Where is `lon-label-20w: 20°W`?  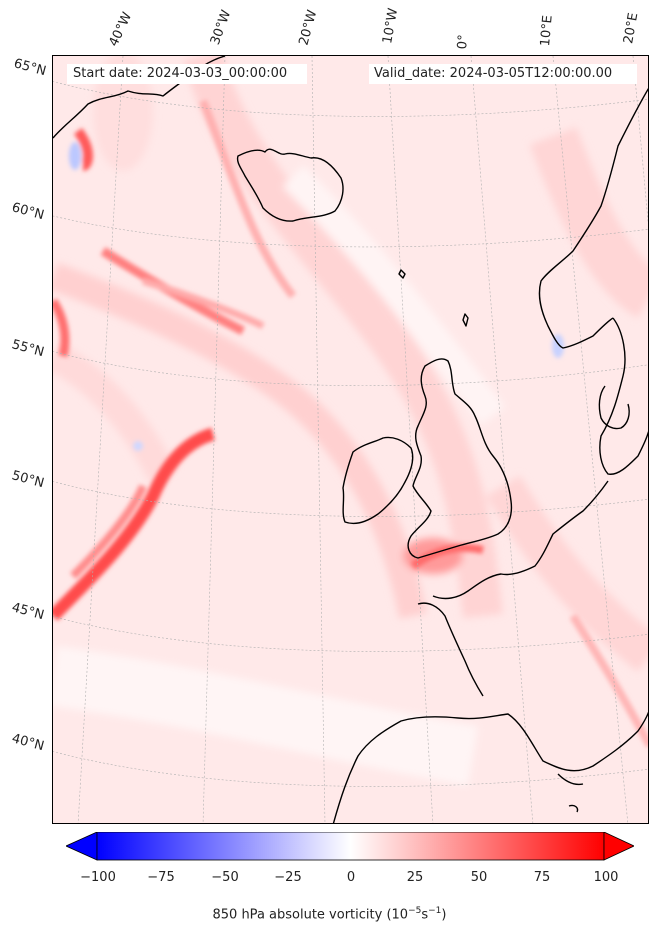
lon-label-20w: 20°W is located at coordinates (308, 27).